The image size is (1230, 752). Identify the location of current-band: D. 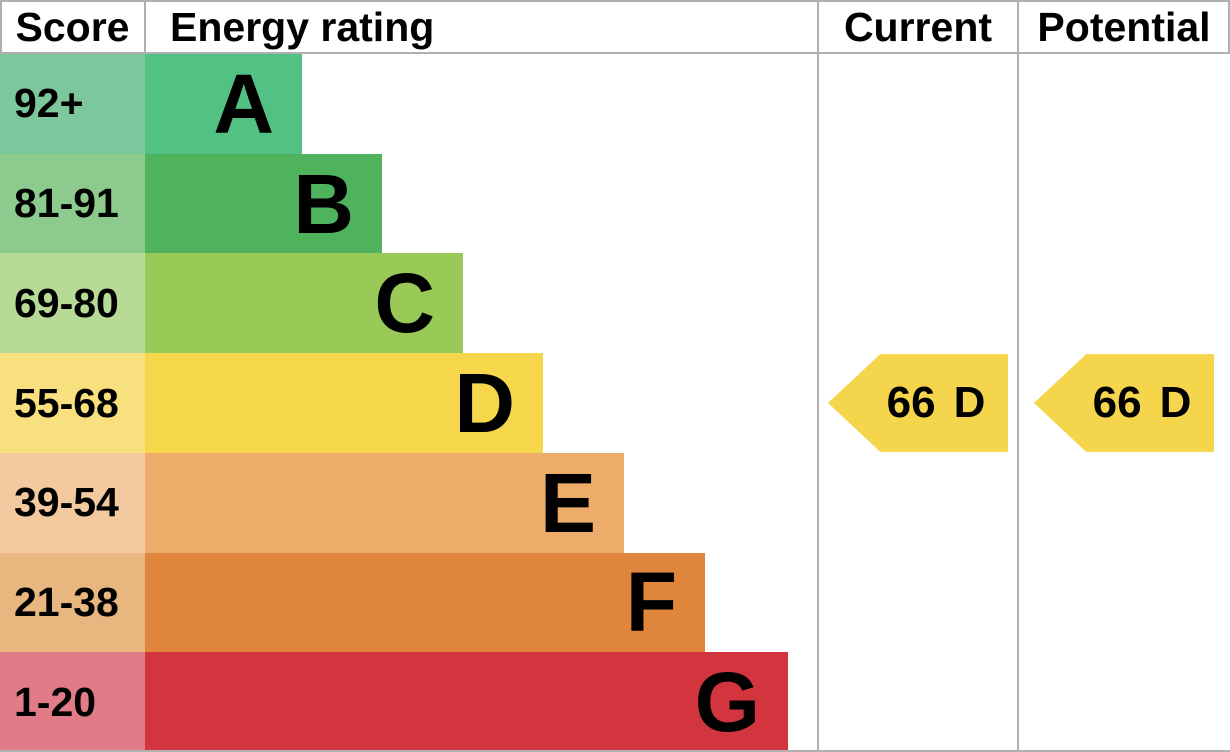
(969, 402).